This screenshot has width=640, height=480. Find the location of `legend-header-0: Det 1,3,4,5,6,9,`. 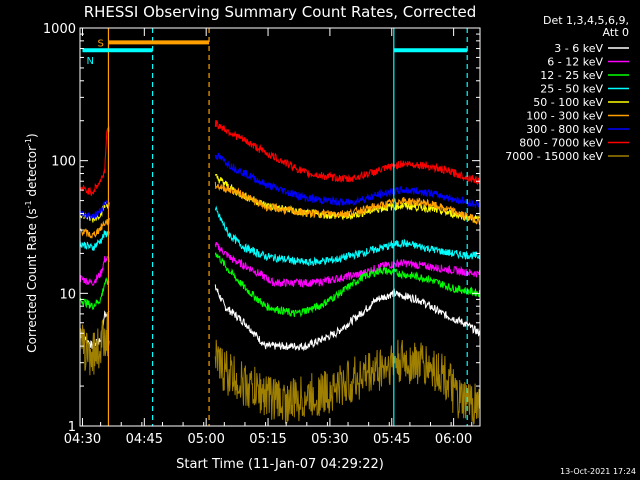

legend-header-0: Det 1,3,4,5,6,9, is located at coordinates (586, 20).